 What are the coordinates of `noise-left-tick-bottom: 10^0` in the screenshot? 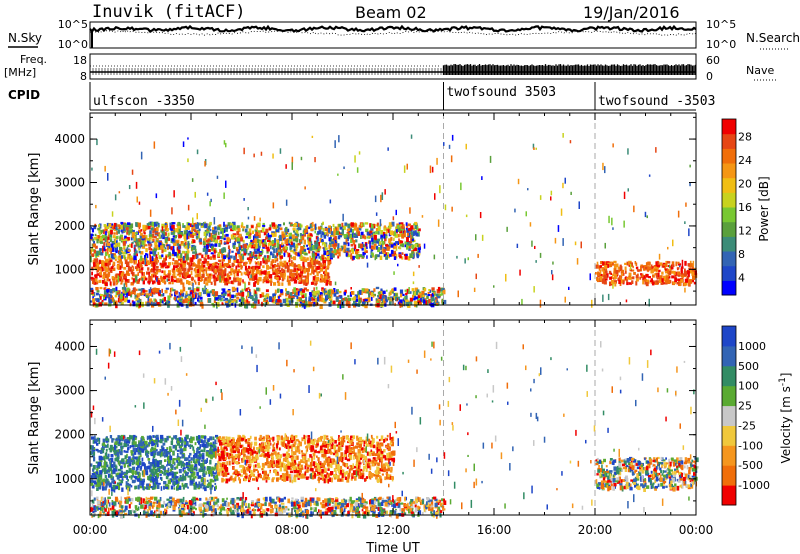 It's located at (73, 44).